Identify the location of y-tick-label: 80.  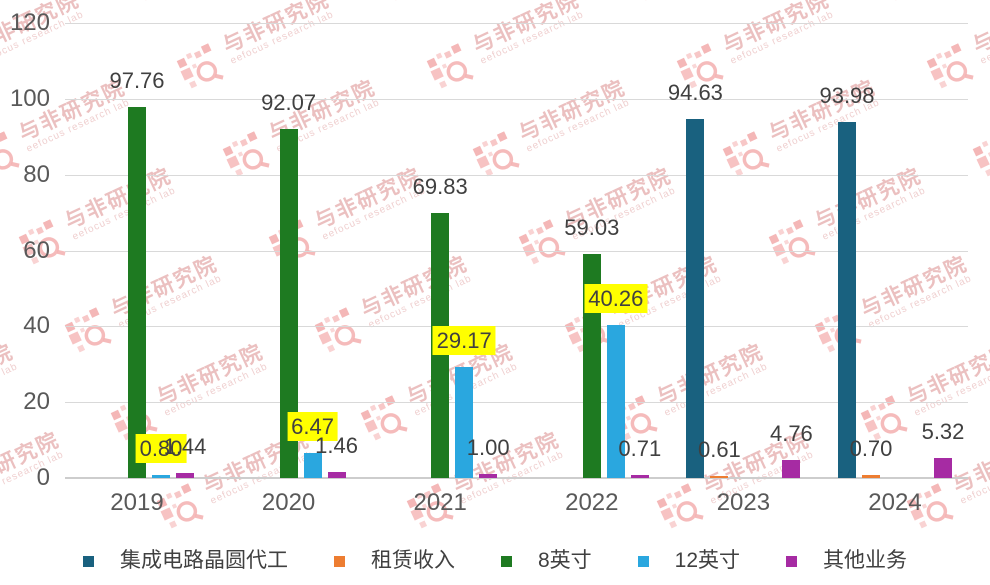
(36, 174).